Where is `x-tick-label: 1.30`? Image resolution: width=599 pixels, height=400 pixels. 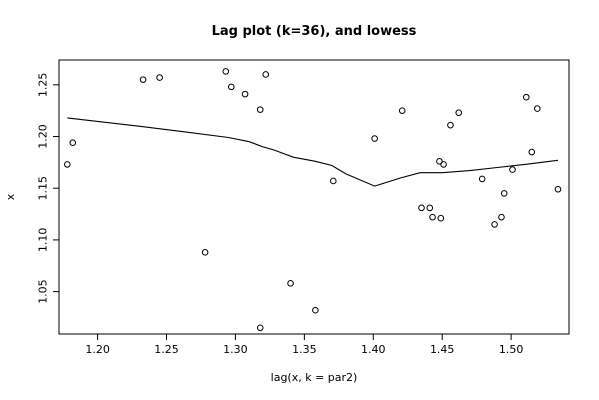 x-tick-label: 1.30 is located at coordinates (235, 349).